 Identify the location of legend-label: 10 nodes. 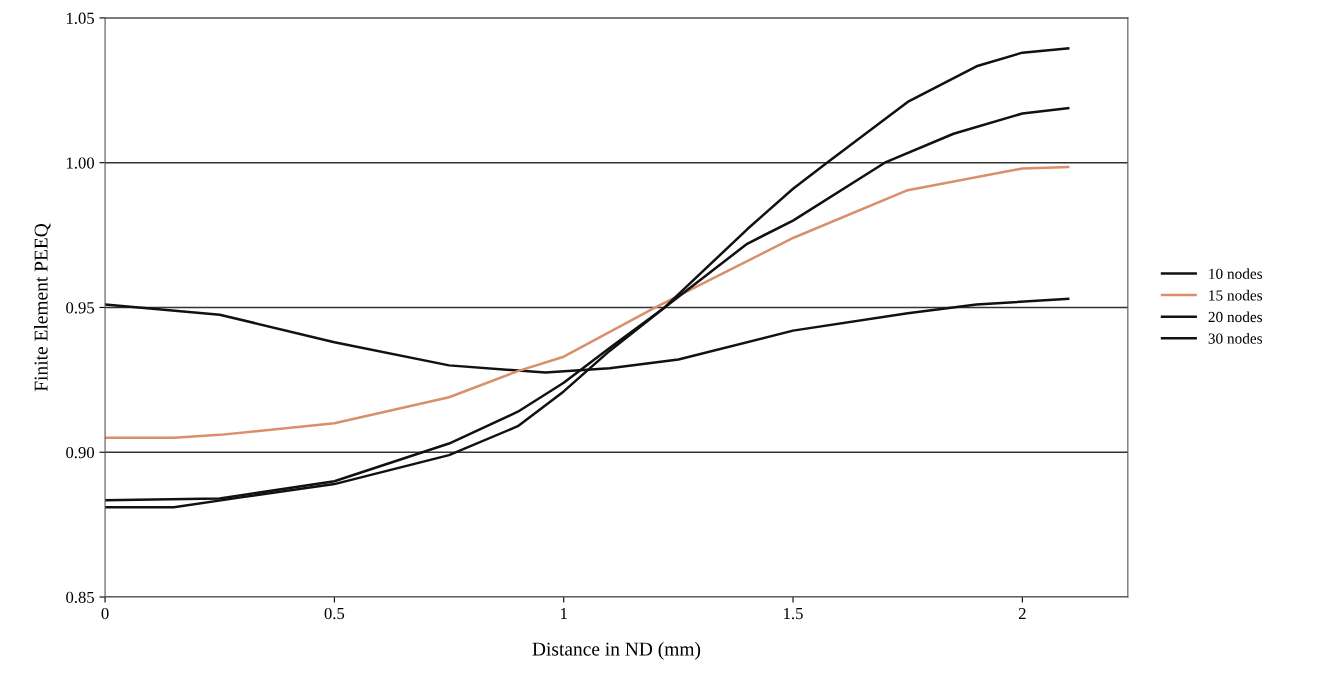
(1236, 273).